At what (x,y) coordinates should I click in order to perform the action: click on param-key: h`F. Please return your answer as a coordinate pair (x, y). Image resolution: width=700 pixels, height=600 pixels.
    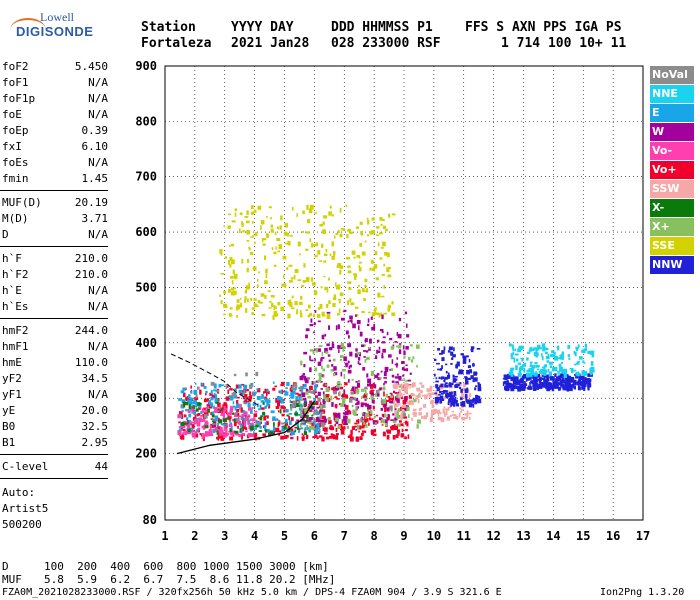
    Looking at the image, I should click on (12, 258).